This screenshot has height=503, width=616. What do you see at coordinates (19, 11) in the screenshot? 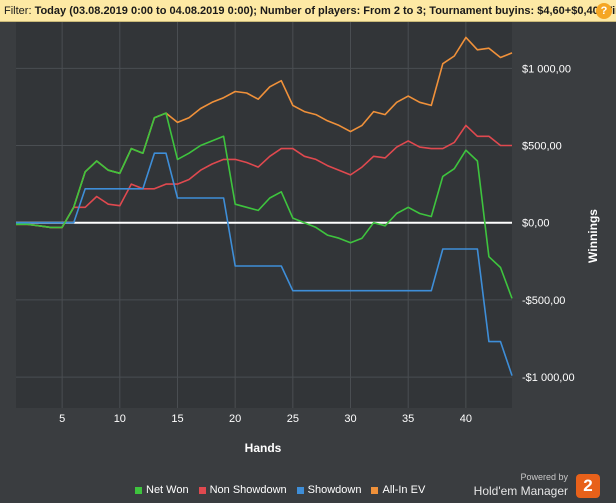
I see `filter-label: Filter:` at bounding box center [19, 11].